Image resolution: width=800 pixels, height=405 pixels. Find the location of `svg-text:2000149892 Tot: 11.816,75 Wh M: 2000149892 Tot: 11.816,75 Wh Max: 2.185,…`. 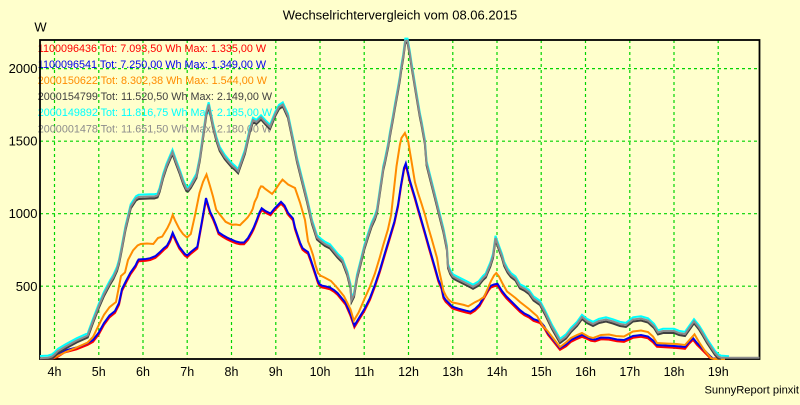

svg-text:2000149892 Tot: 11.816,75 Wh M: 2000149892 Tot: 11.816,75 Wh Max: 2.185,… is located at coordinates (155, 113).